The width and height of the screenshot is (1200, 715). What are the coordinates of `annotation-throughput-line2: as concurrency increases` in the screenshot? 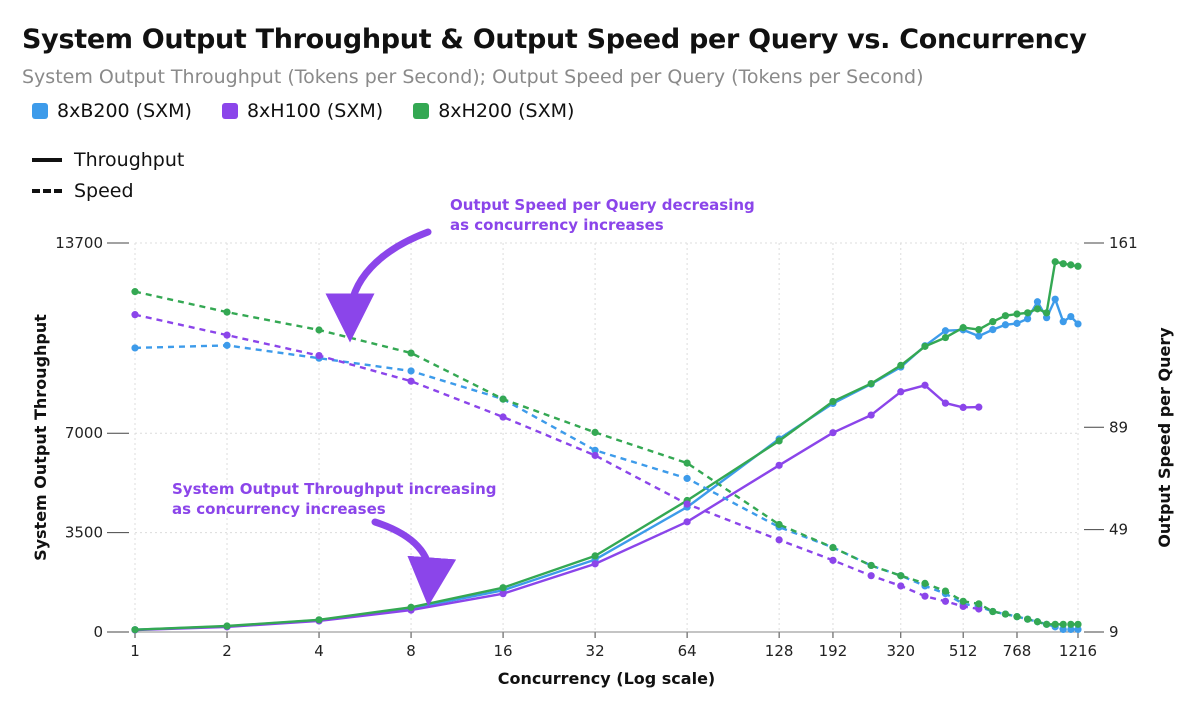 It's located at (279, 509).